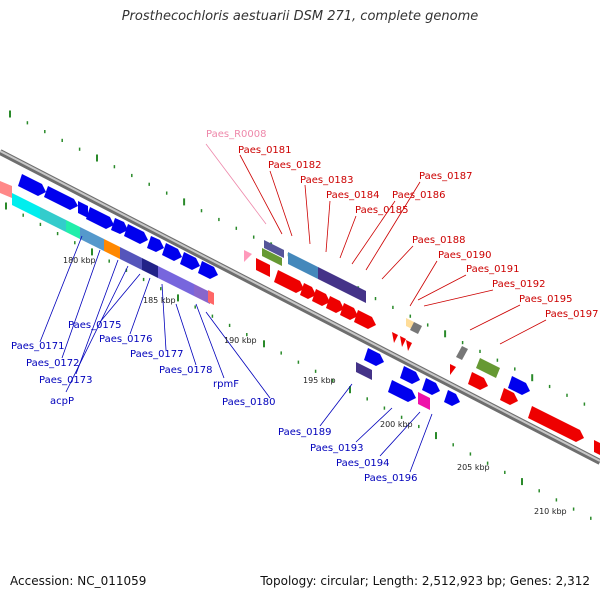 The image size is (600, 600). Describe the element at coordinates (391, 478) in the screenshot. I see `gene-label: Paes_0196` at that location.